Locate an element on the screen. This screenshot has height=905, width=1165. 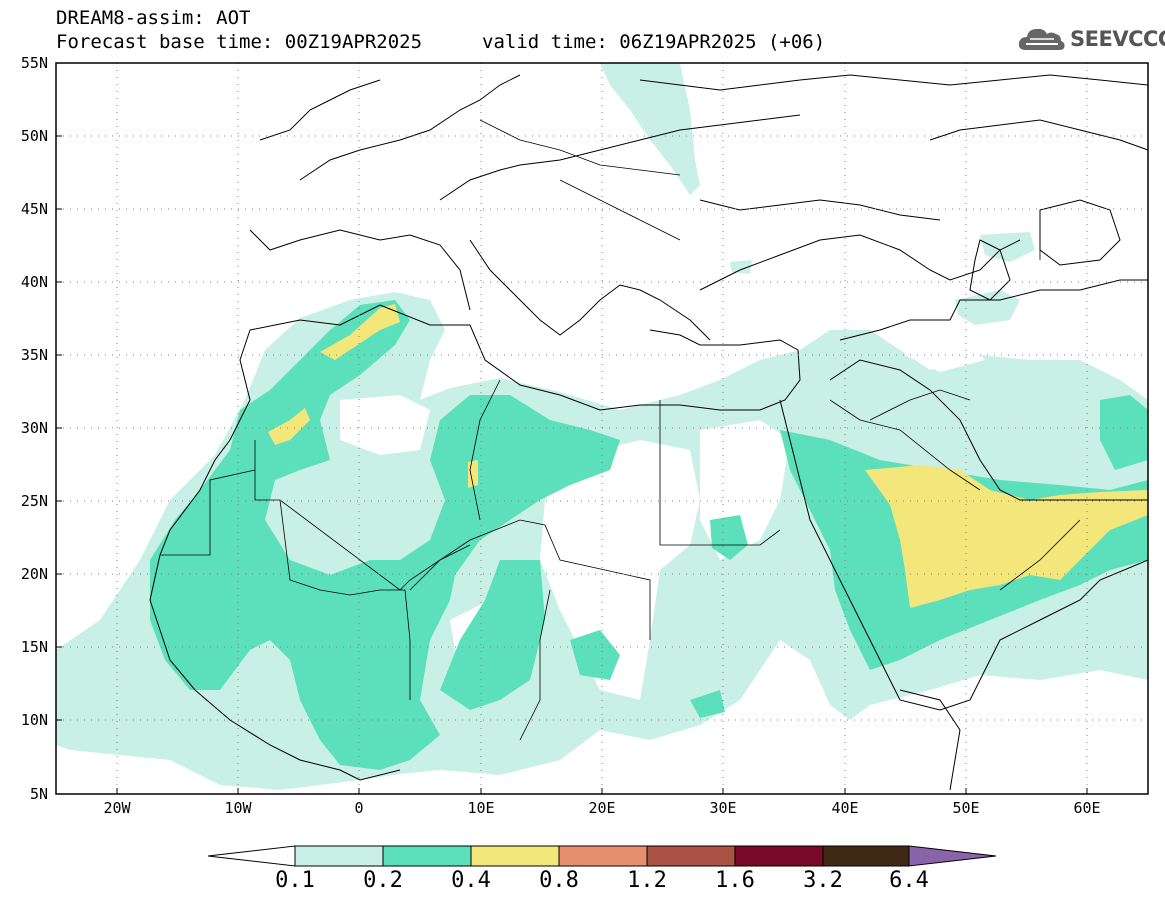
lat-label-40n: 40N is located at coordinates (34, 282).